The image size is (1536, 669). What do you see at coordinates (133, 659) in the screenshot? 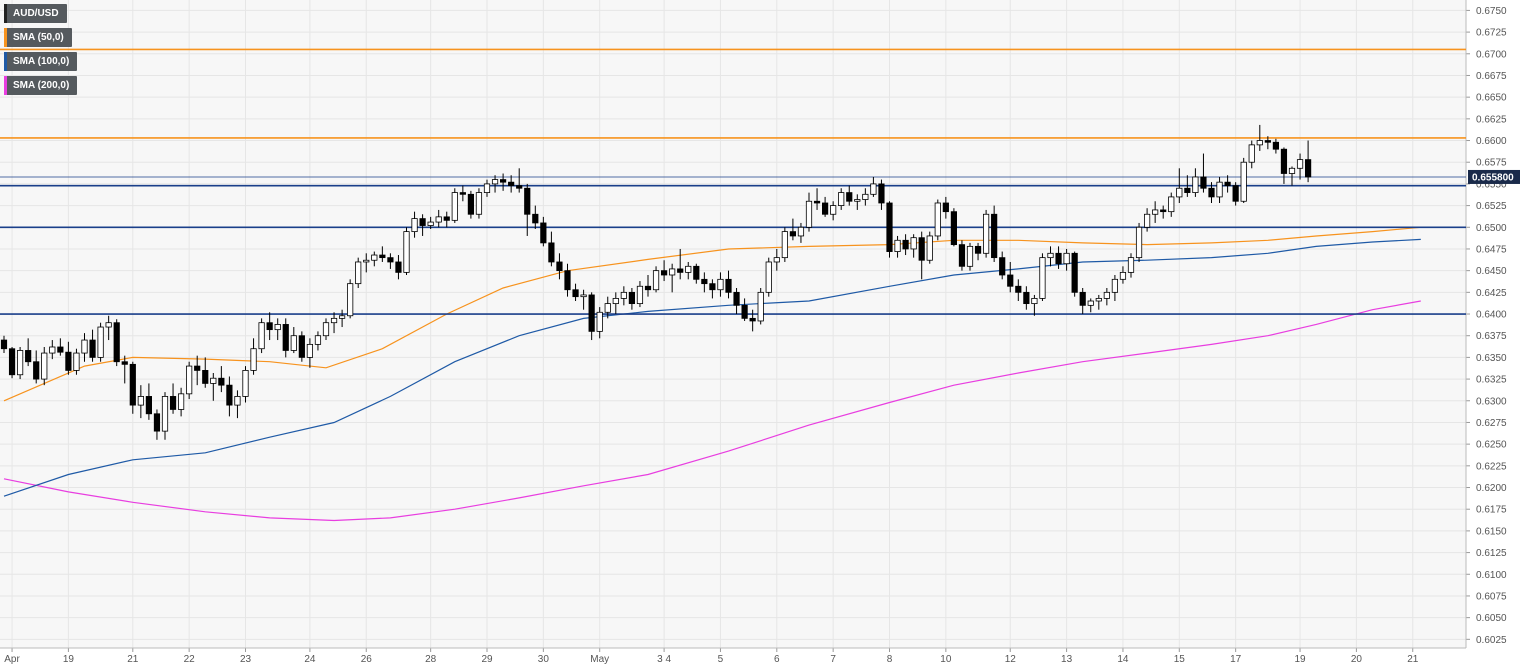
I see `x-tick-label: 21` at bounding box center [133, 659].